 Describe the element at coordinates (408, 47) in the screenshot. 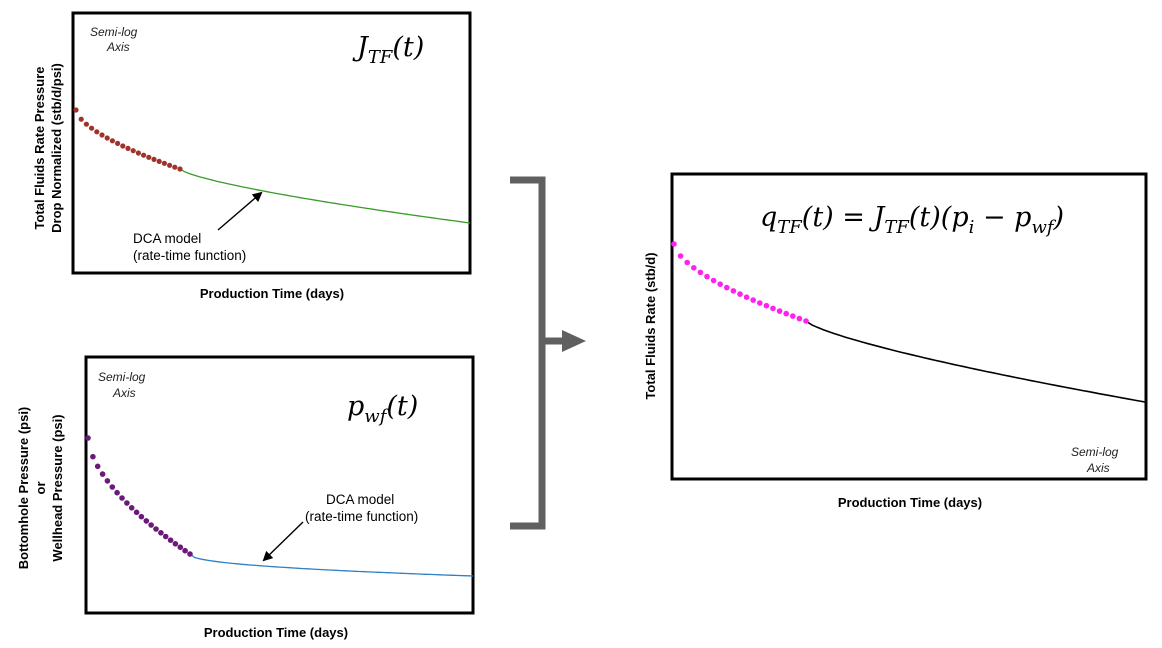

I see `jtf-formula-arg: (t)` at that location.